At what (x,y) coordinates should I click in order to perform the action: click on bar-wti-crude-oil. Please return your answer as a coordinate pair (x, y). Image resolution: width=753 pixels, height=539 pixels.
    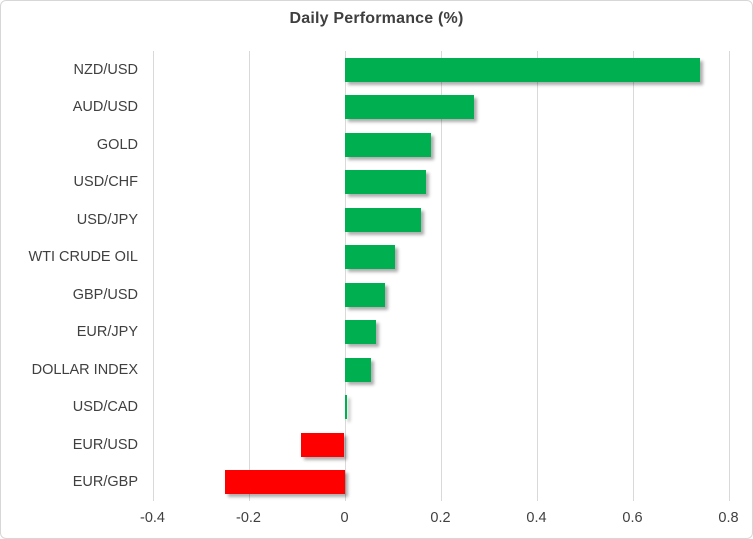
    Looking at the image, I should click on (369, 257).